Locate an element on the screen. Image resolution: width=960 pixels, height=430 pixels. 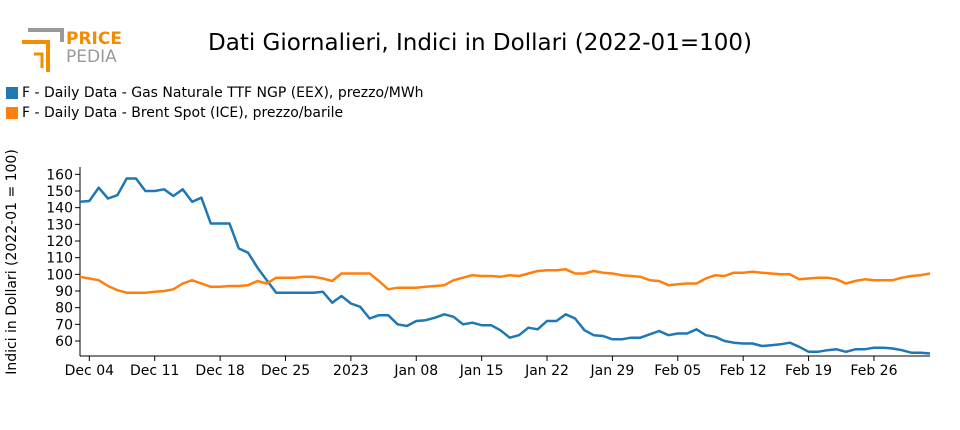
x-tick-label: Feb 19 is located at coordinates (808, 371).